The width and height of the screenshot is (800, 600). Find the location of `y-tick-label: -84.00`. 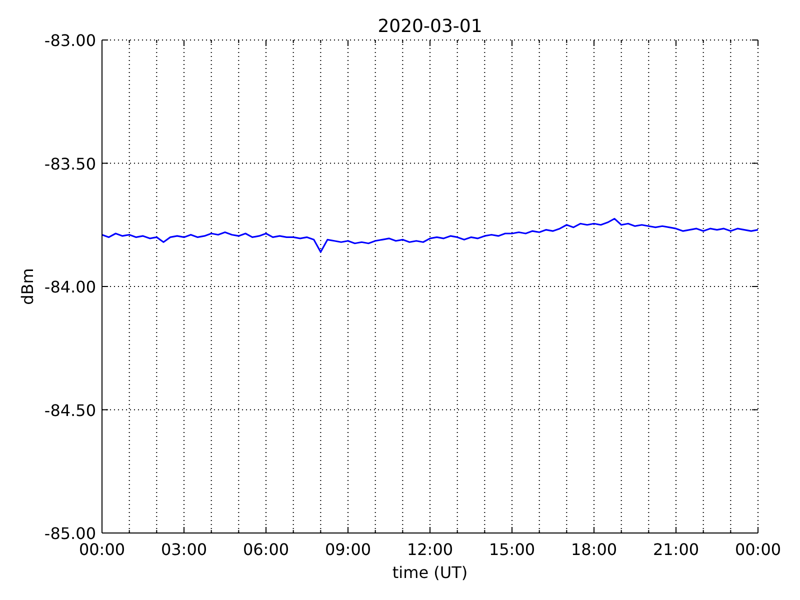

y-tick-label: -84.00 is located at coordinates (70, 287).